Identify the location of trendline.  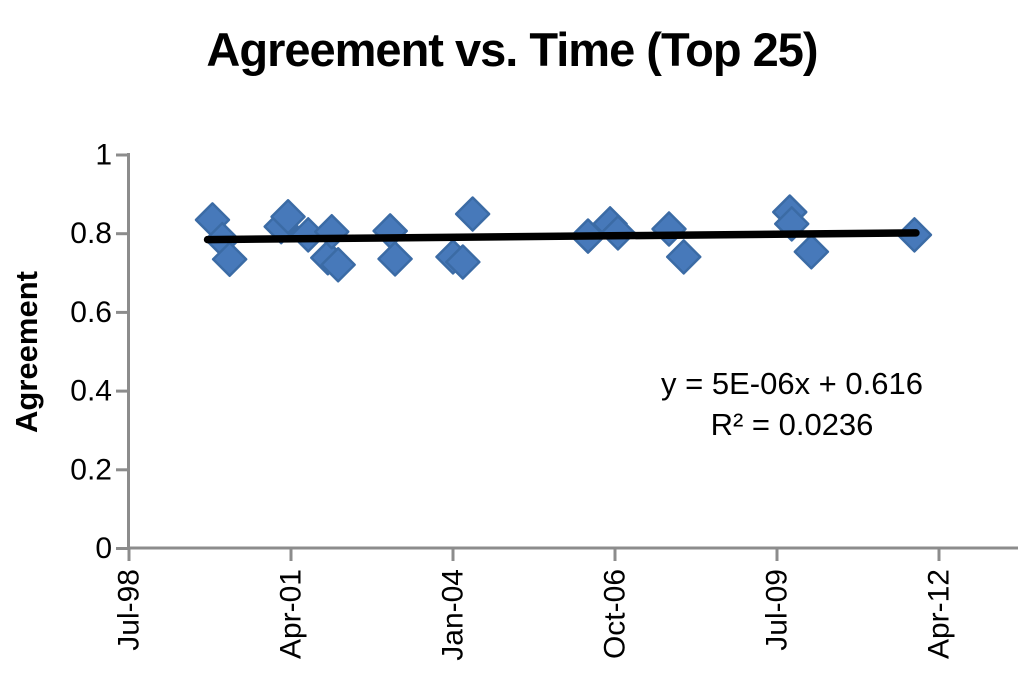
(561, 236).